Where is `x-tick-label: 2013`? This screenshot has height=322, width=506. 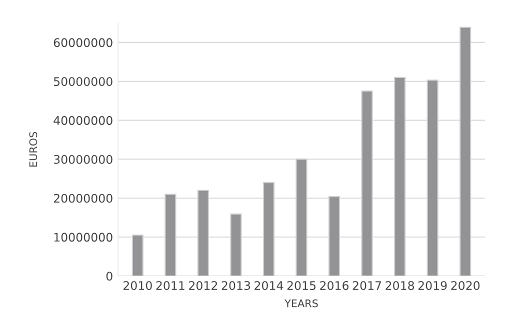
x-tick-label: 2013 is located at coordinates (236, 285).